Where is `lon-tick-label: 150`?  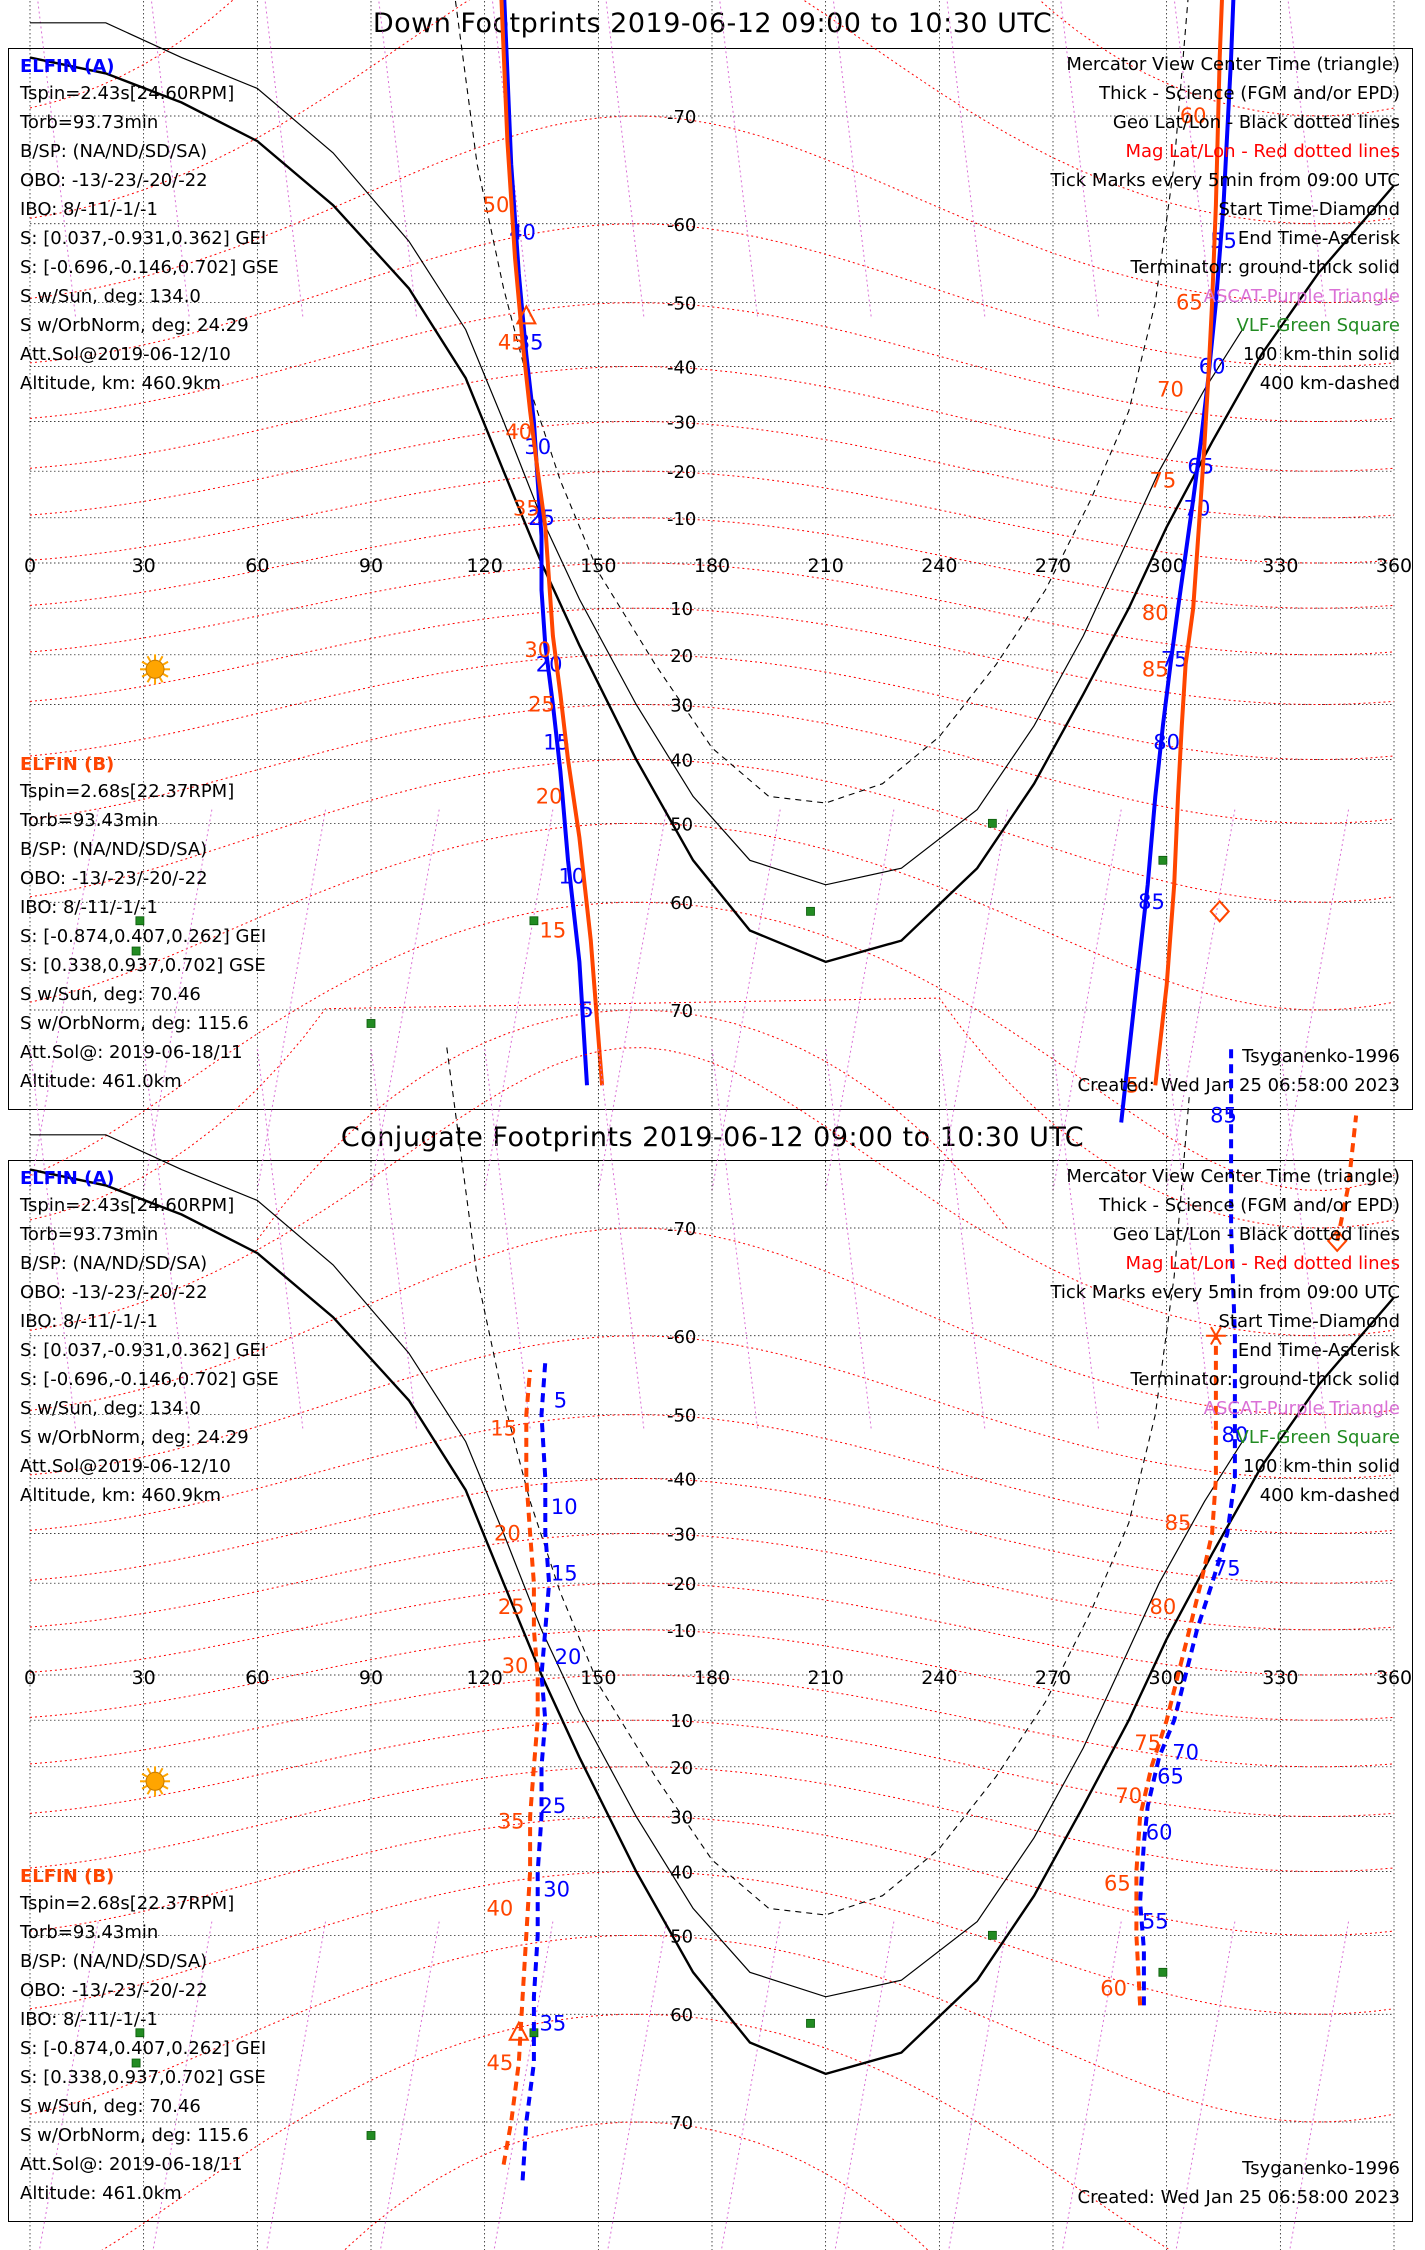
lon-tick-label: 150 is located at coordinates (598, 566).